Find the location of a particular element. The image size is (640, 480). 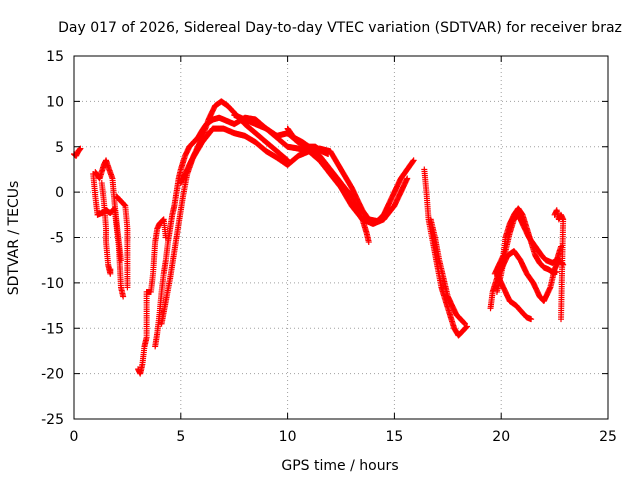

y-tick-label: -10 is located at coordinates (52, 284).